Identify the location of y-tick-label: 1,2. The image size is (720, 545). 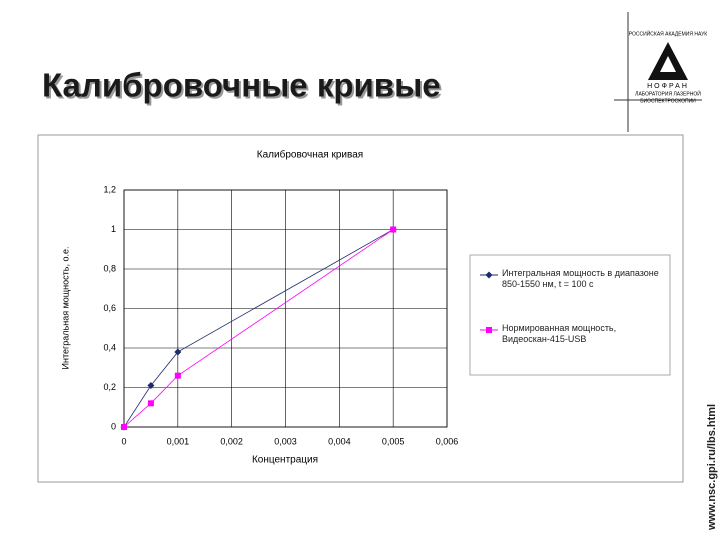
(109, 189).